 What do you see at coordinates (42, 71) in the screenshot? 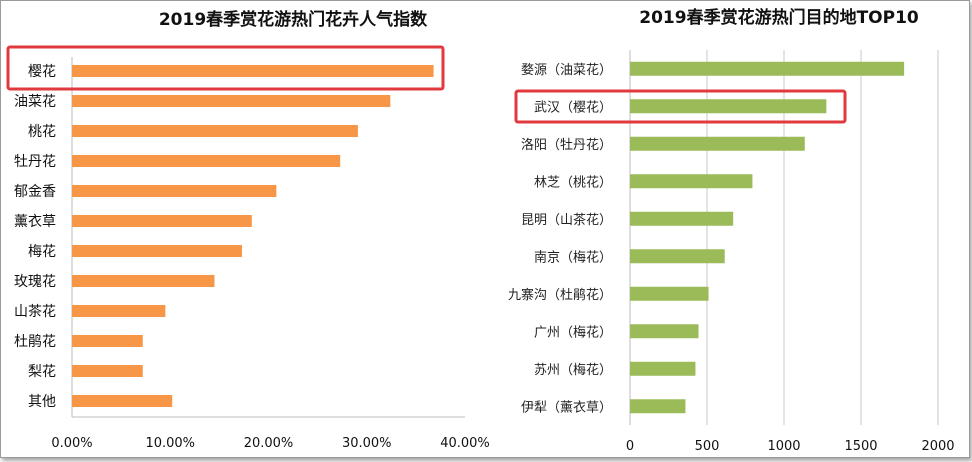
I see `category-label-left-0: 樱花` at bounding box center [42, 71].